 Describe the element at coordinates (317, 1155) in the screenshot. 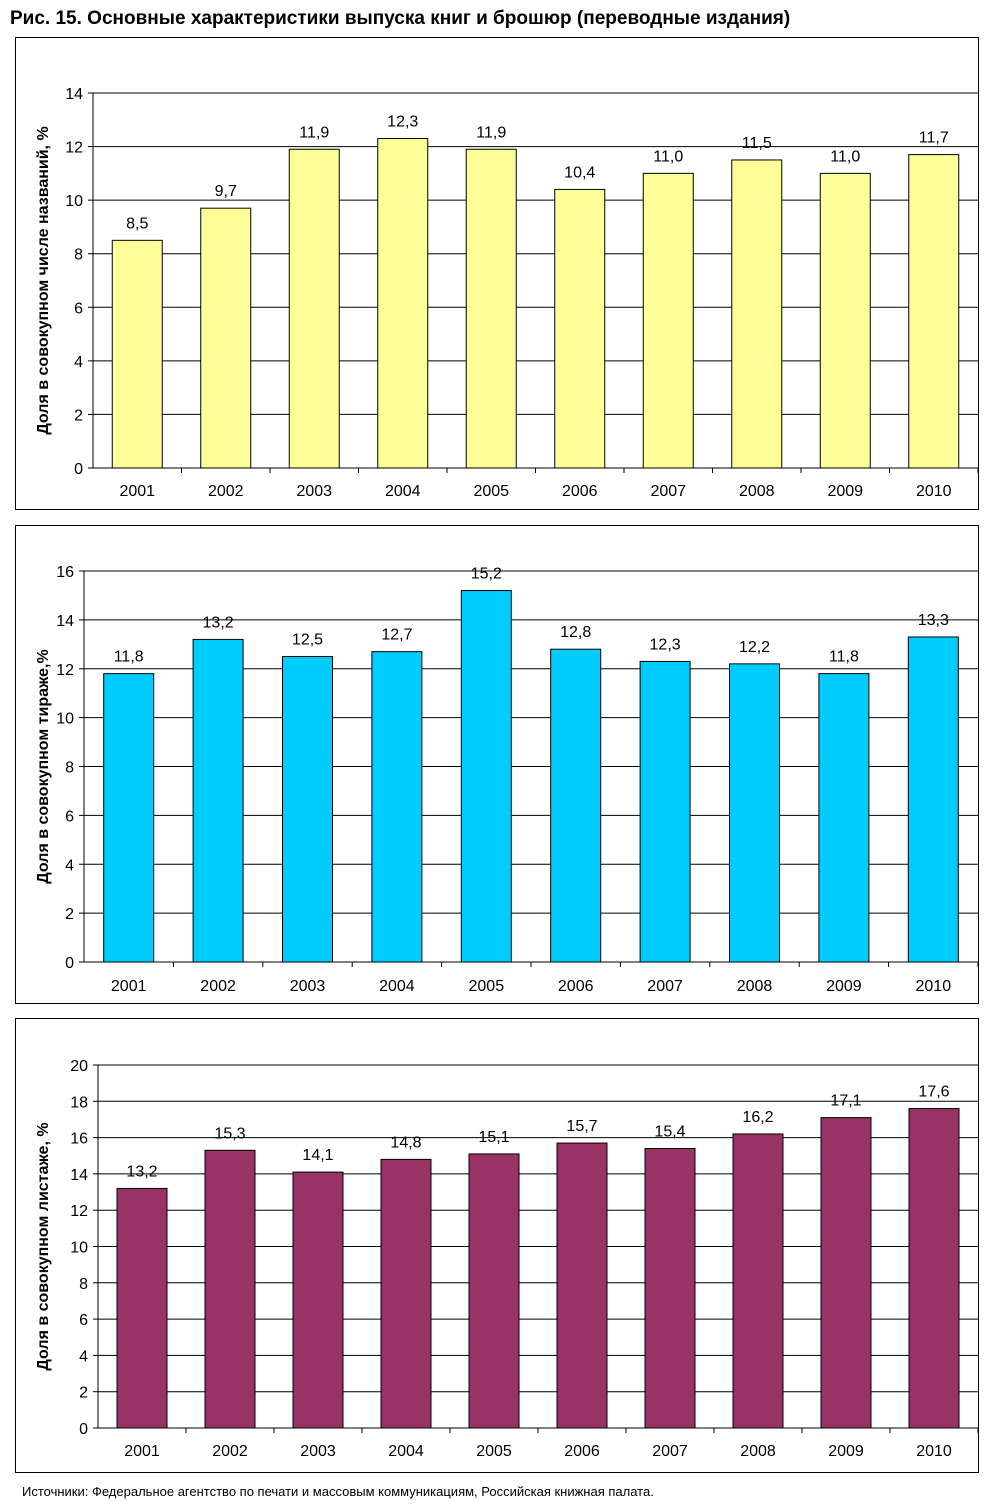

I see `value-label: 14,1` at that location.